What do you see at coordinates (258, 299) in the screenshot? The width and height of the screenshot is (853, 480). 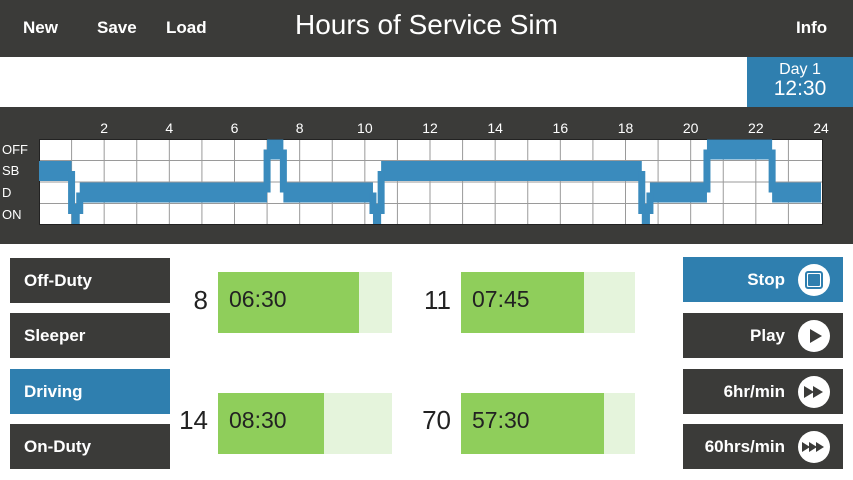 I see `clock-8-time: 06:30` at bounding box center [258, 299].